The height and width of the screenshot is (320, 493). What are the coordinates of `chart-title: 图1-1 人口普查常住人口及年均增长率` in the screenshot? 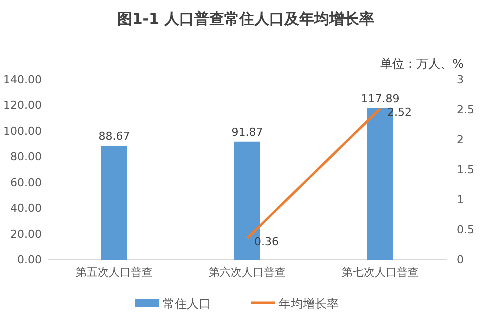 It's located at (246, 19).